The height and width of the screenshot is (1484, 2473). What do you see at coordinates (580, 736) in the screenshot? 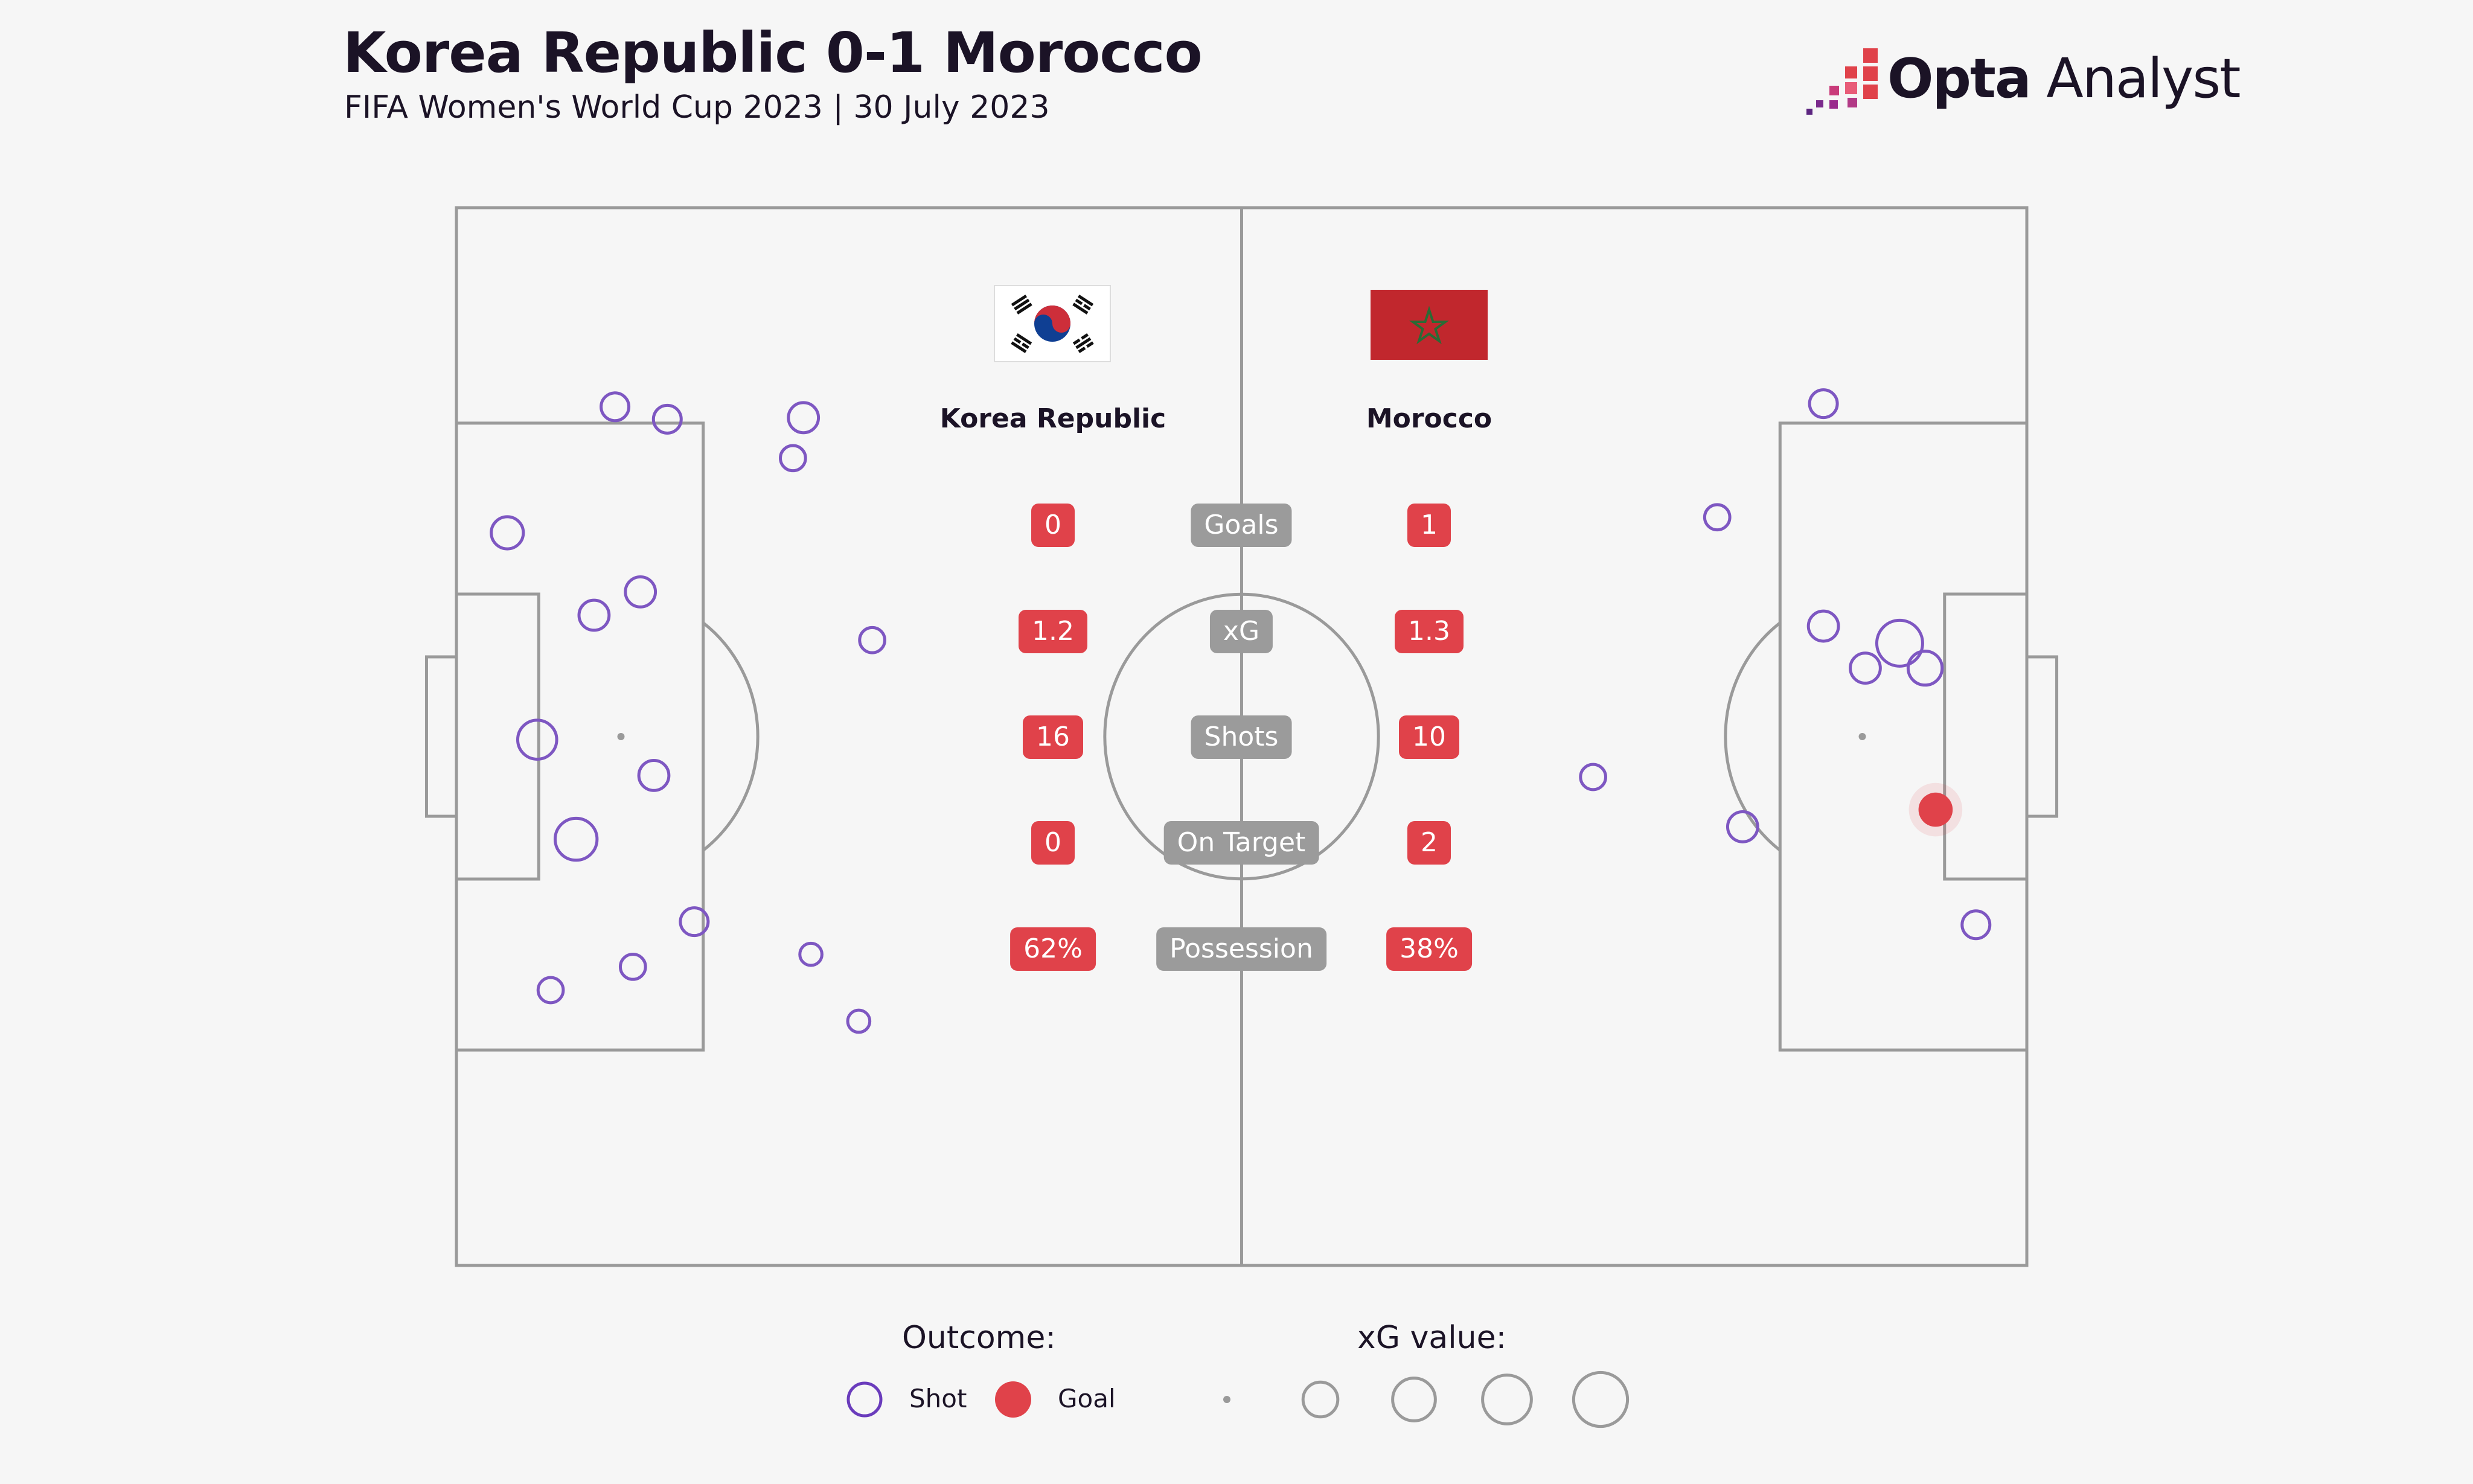
I see `left-penalty-area` at bounding box center [580, 736].